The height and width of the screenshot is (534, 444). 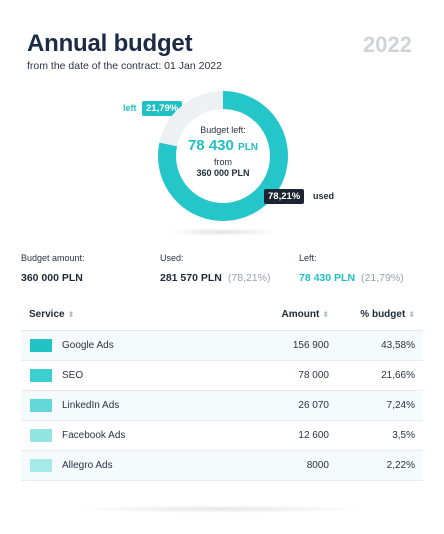 What do you see at coordinates (117, 405) in the screenshot?
I see `service-cell: LinkedIn Ads` at bounding box center [117, 405].